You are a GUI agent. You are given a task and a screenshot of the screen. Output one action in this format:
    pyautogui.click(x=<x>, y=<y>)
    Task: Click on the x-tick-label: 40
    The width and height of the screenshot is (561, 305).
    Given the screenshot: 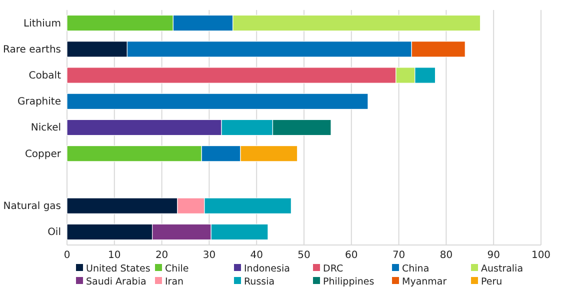 What is the action you would take?
    pyautogui.click(x=256, y=256)
    